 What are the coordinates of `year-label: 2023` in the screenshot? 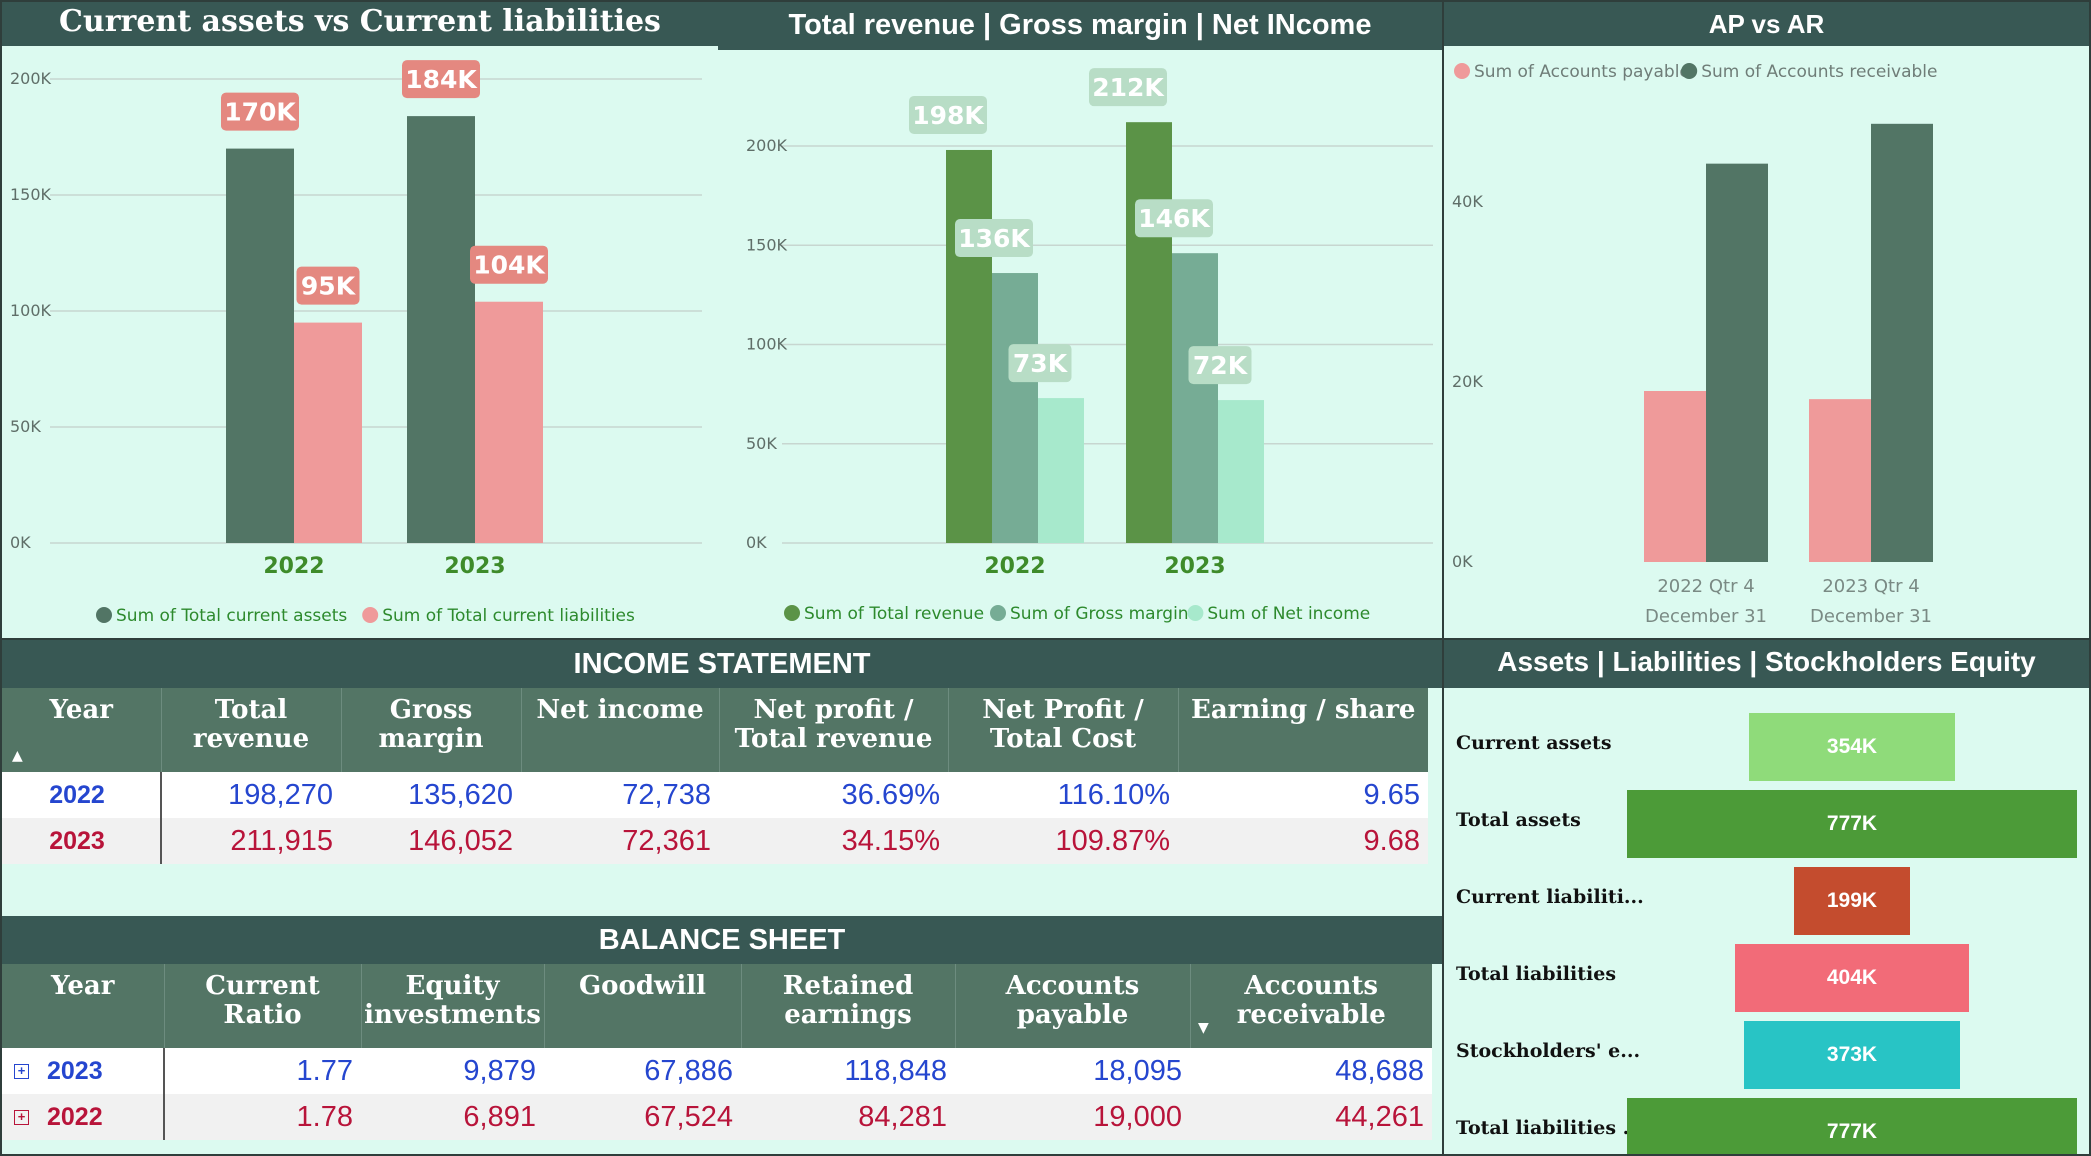 It's located at (75, 1070).